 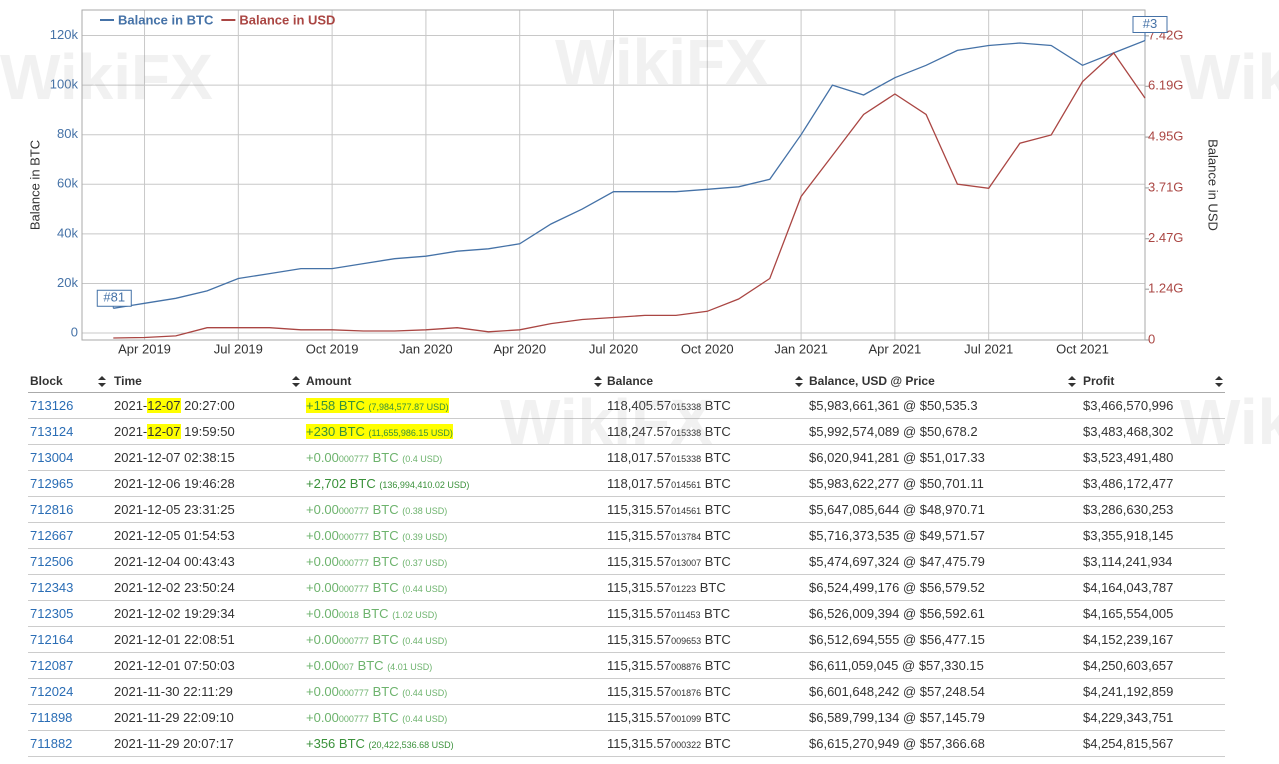 What do you see at coordinates (51, 743) in the screenshot?
I see `block-link: 711882` at bounding box center [51, 743].